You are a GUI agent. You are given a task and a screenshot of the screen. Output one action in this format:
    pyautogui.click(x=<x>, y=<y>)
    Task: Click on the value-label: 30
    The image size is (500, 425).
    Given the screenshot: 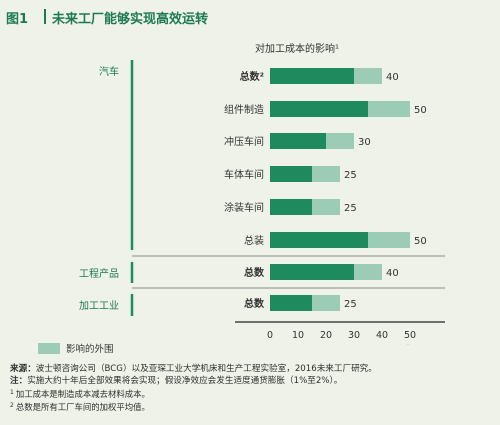 What is the action you would take?
    pyautogui.click(x=364, y=142)
    